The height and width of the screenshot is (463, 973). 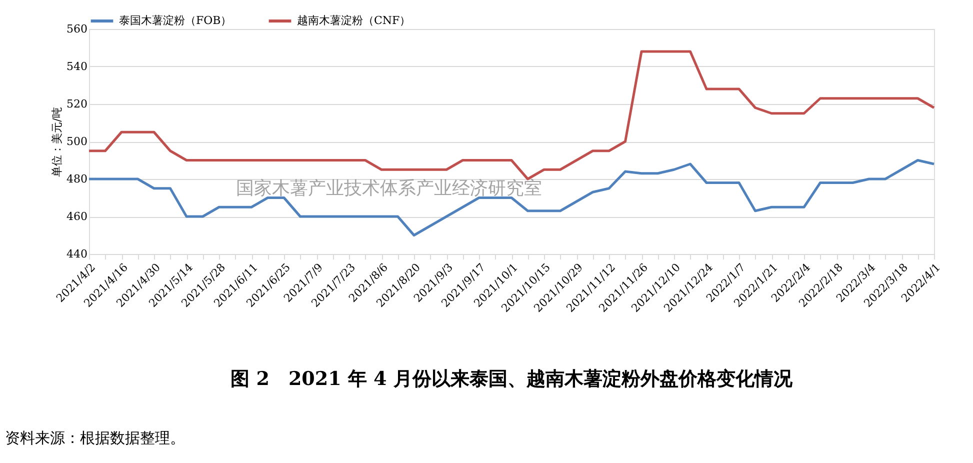 What do you see at coordinates (77, 29) in the screenshot?
I see `y-tick-label: 560` at bounding box center [77, 29].